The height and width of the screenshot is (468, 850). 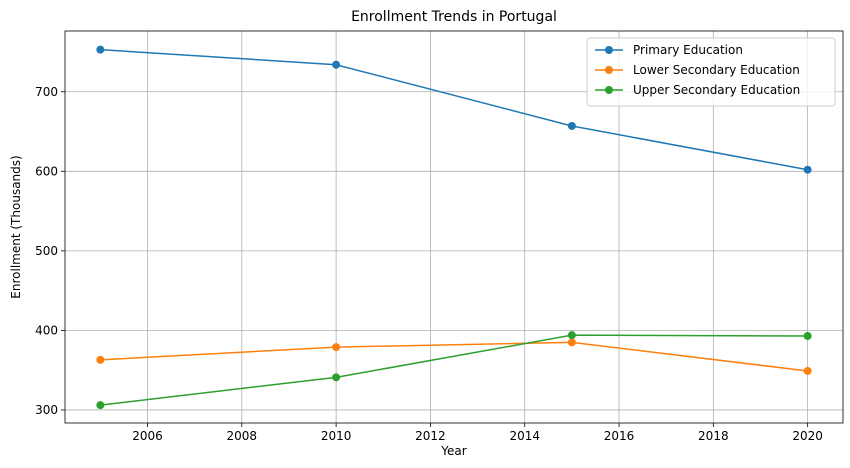 What do you see at coordinates (477, 433) in the screenshot?
I see `x-axis-ticks: 2006 2008 2010 2012 2014 2016 2018 2020` at bounding box center [477, 433].